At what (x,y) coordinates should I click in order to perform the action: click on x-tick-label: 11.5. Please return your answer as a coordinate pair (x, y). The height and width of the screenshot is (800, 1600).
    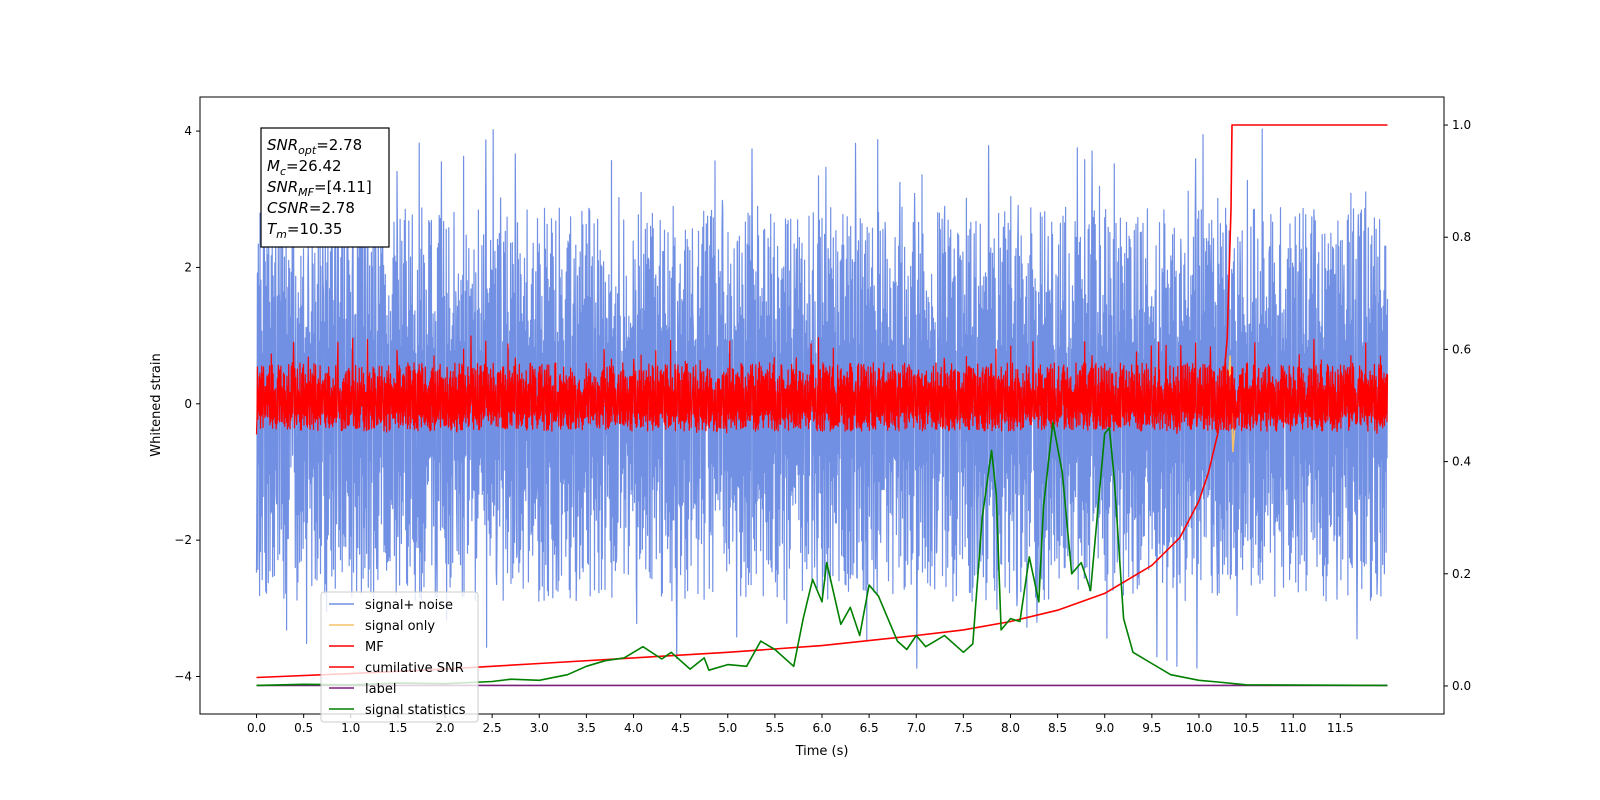
    Looking at the image, I should click on (1340, 728).